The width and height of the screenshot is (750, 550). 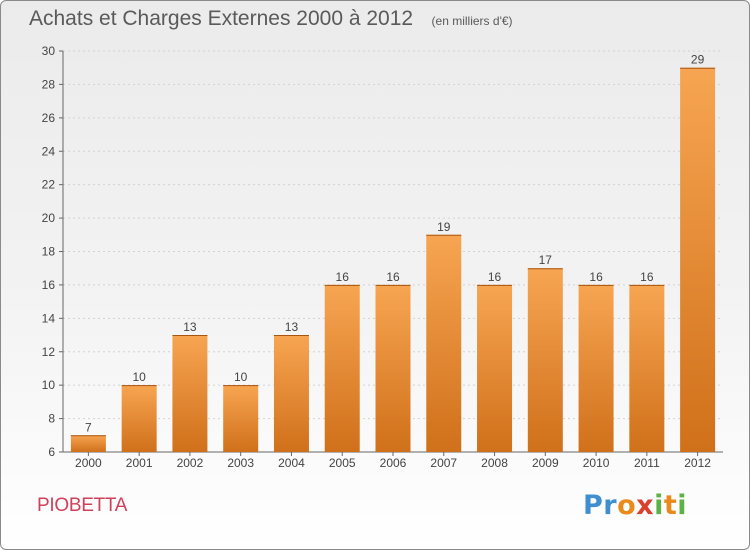 What do you see at coordinates (472, 21) in the screenshot?
I see `chart-unit: (en milliers d'€)` at bounding box center [472, 21].